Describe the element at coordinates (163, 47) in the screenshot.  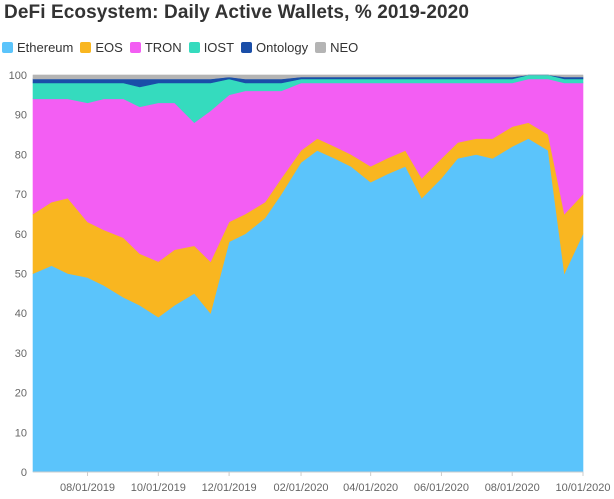
I see `legend-label-tron: TRON` at that location.